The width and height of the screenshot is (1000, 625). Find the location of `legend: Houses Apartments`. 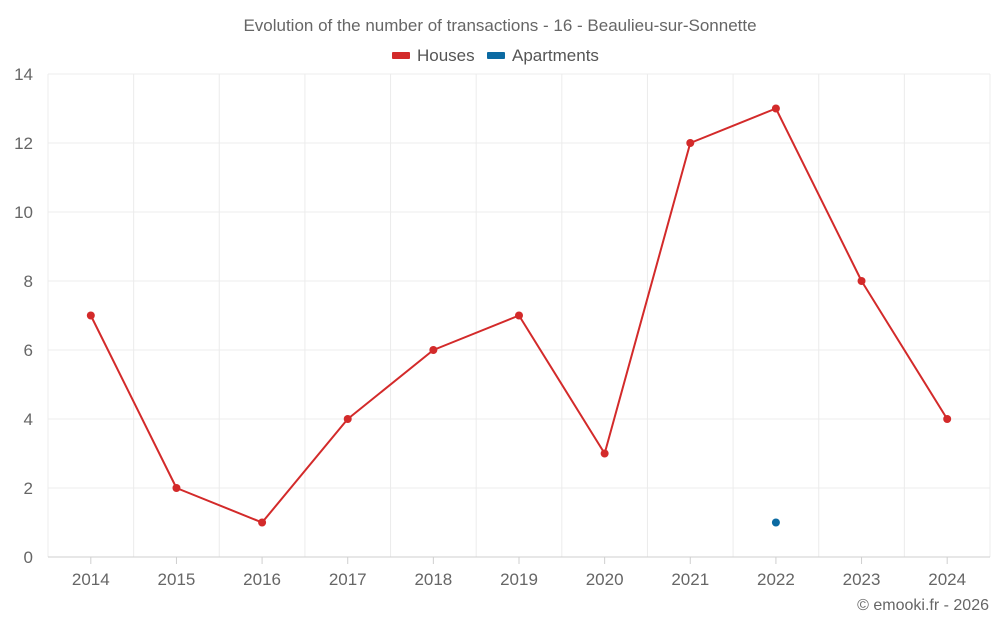

legend: Houses Apartments is located at coordinates (495, 55).